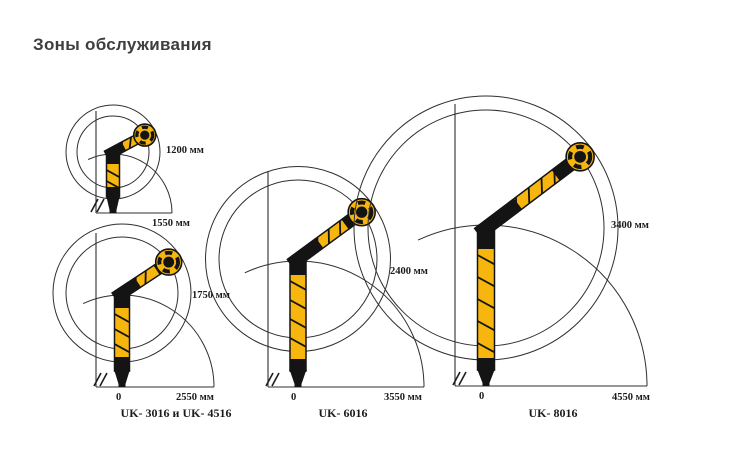 This screenshot has height=474, width=754. Describe the element at coordinates (482, 396) in the screenshot. I see `d4-zero-label: 0` at that location.